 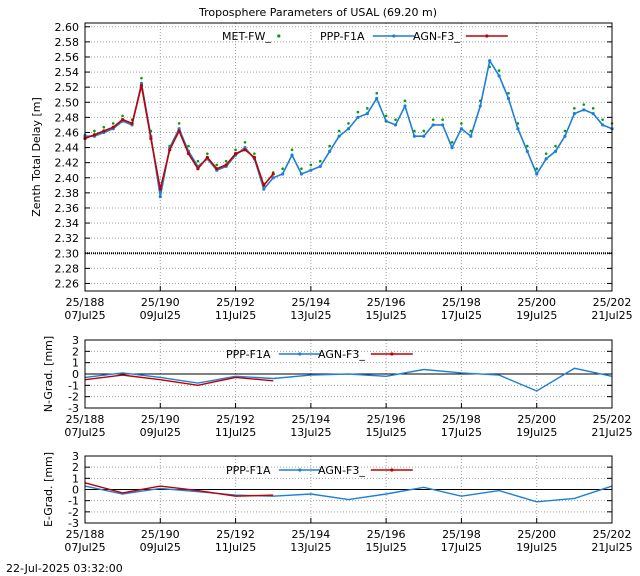 What do you see at coordinates (67, 223) in the screenshot?
I see `y-tick-label: 2.34` at bounding box center [67, 223].